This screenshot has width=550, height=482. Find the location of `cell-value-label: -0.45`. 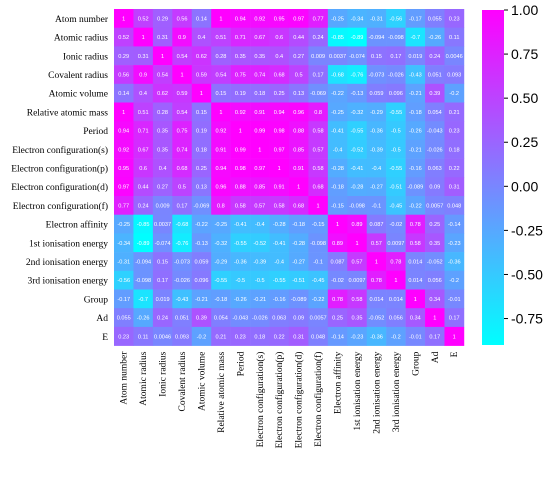

cell-value-label: -0.45 is located at coordinates (396, 206).